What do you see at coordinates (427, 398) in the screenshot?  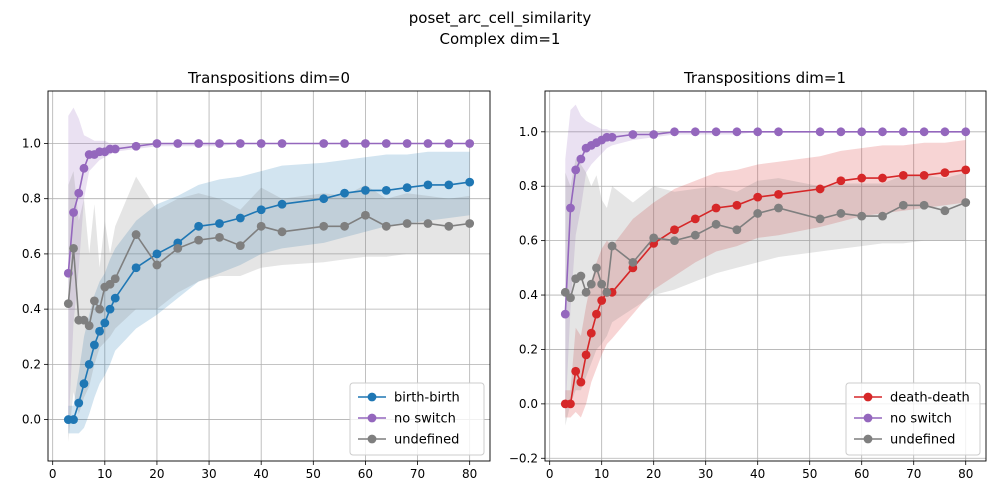 I see `p0-legend-label-0: birth-birth` at bounding box center [427, 398].